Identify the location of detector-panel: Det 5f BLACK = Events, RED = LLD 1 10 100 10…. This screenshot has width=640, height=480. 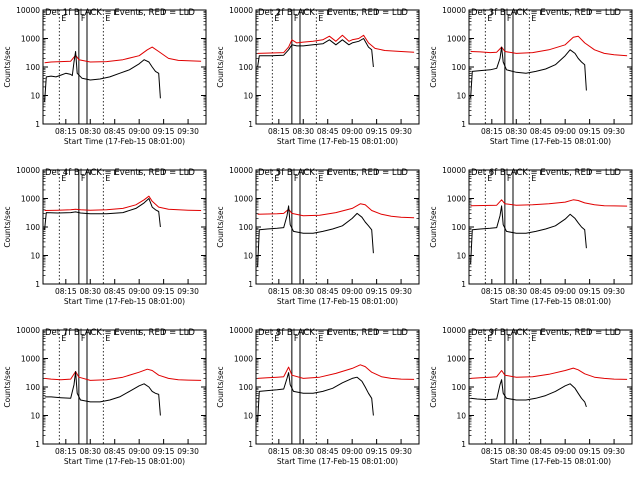
(318, 236).